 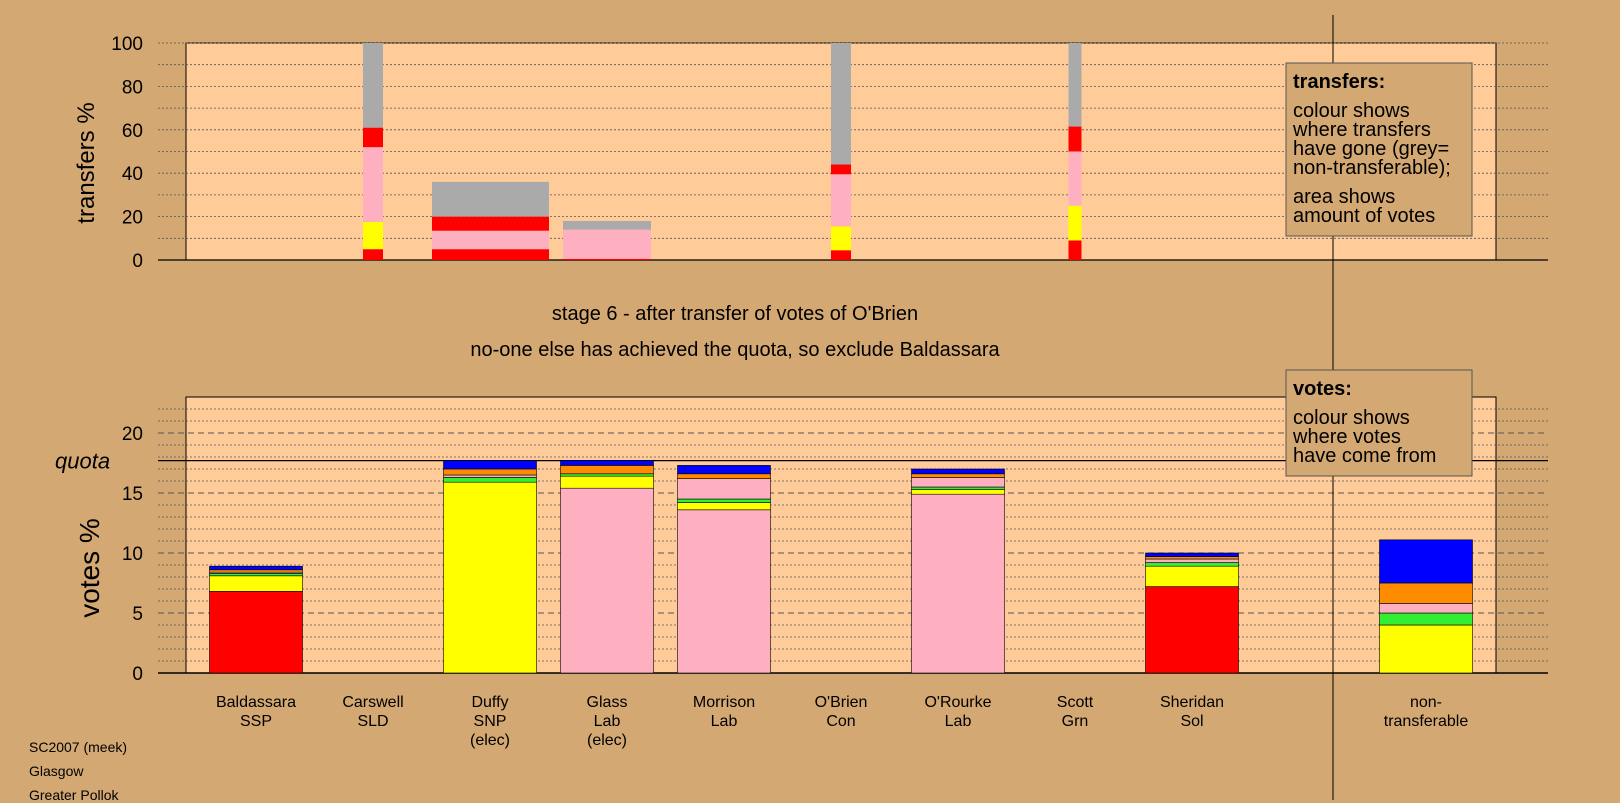 I want to click on x-category-label: Duffy, so click(x=489, y=702).